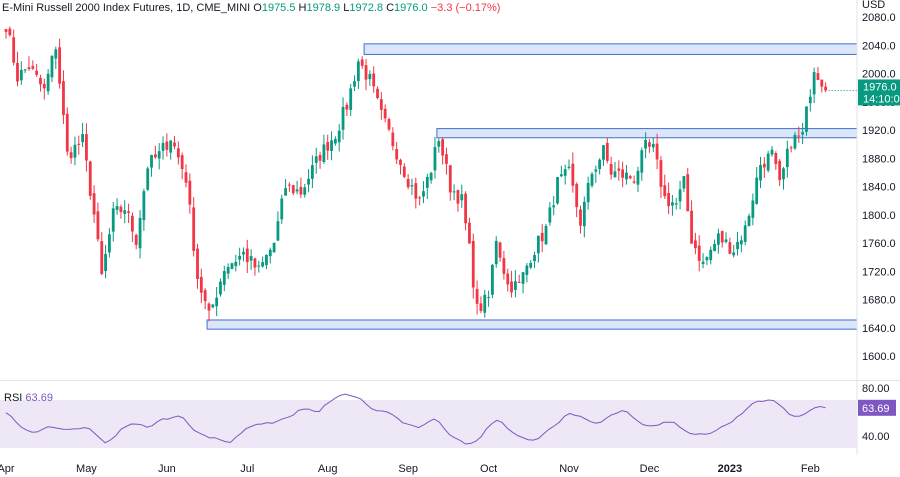 The width and height of the screenshot is (900, 477). What do you see at coordinates (879, 159) in the screenshot?
I see `price-tick-label: 1880.0` at bounding box center [879, 159].